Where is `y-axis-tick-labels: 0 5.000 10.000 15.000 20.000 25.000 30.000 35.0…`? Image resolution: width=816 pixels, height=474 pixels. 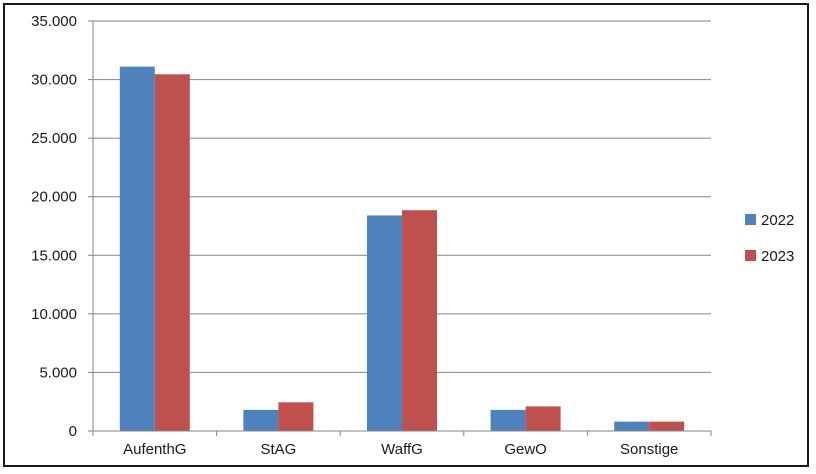 y-axis-tick-labels: 0 5.000 10.000 15.000 20.000 25.000 30.000 35.0… is located at coordinates (54, 226).